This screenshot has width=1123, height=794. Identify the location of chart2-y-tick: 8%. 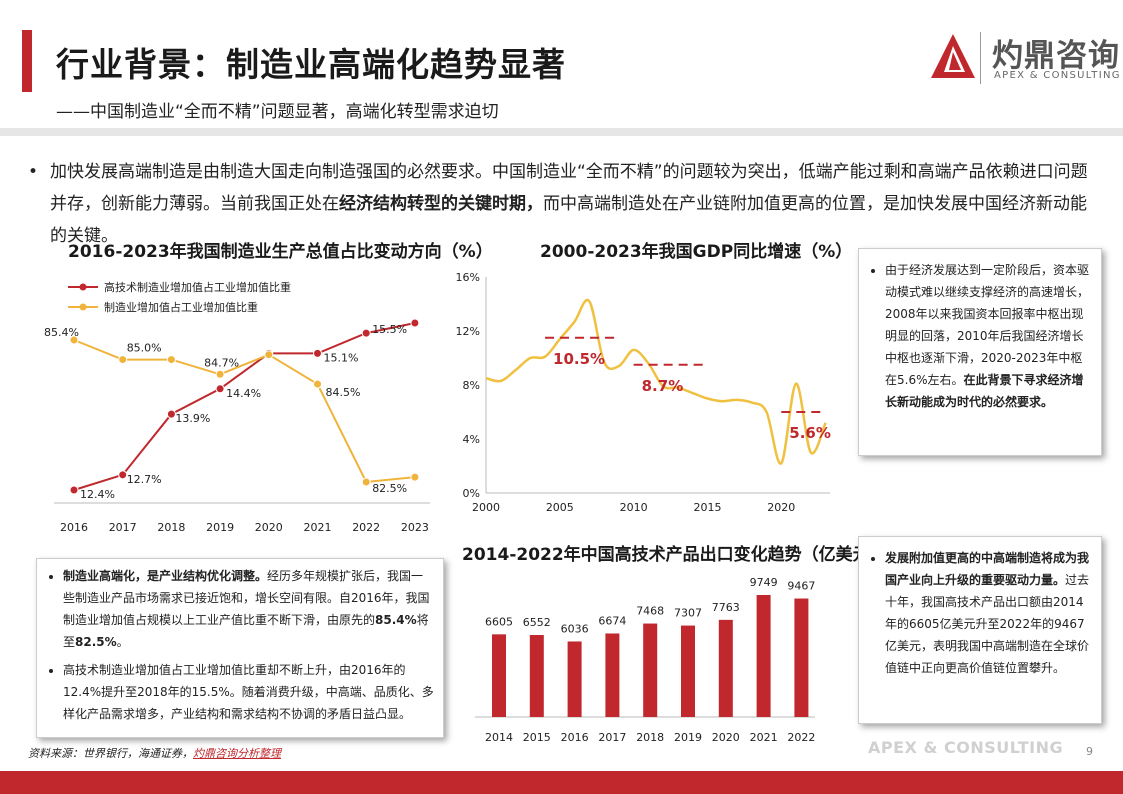
(471, 385).